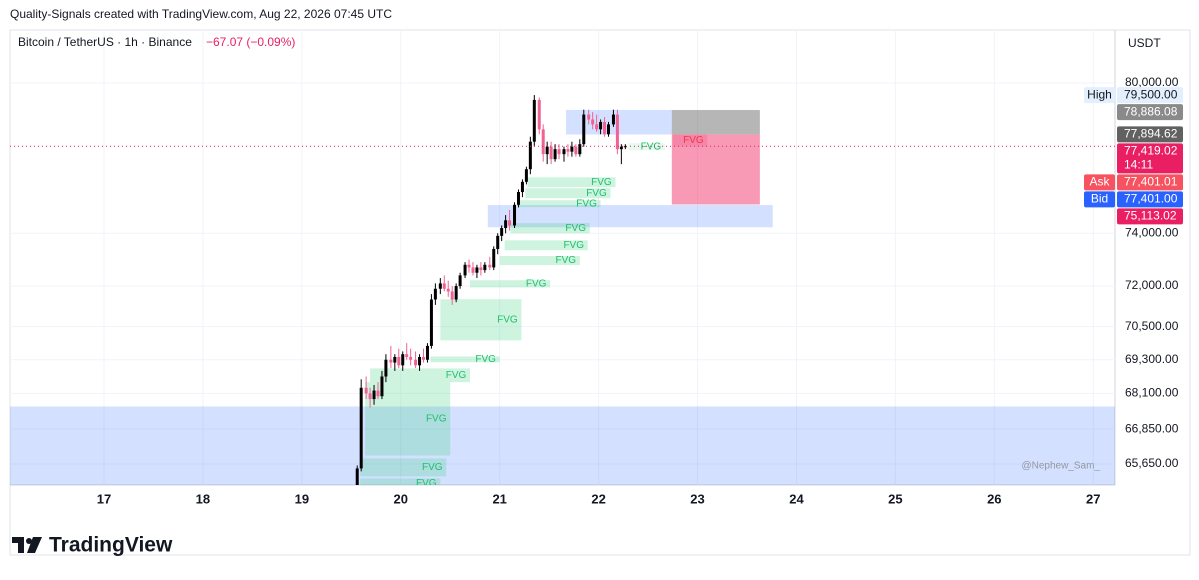 Image resolution: width=1199 pixels, height=580 pixels. What do you see at coordinates (796, 498) in the screenshot?
I see `x-tick-label: 24` at bounding box center [796, 498].